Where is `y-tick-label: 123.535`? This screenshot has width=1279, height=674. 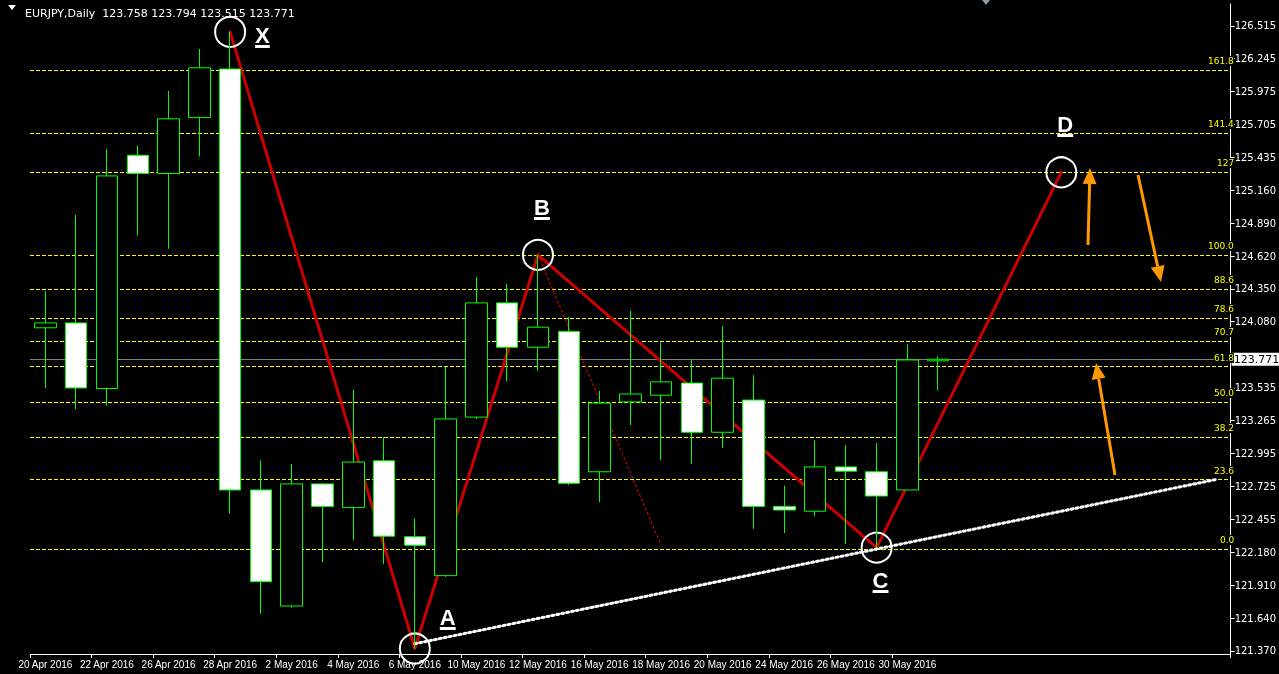
y-tick-label: 123.535 is located at coordinates (1255, 388).